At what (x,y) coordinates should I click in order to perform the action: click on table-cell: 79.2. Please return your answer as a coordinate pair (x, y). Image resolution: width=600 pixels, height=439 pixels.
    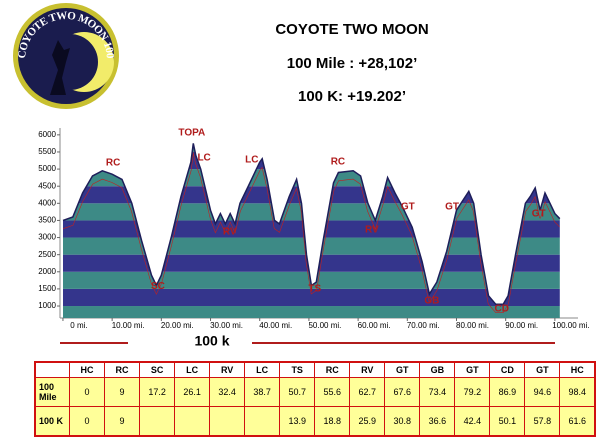
    Looking at the image, I should click on (472, 392).